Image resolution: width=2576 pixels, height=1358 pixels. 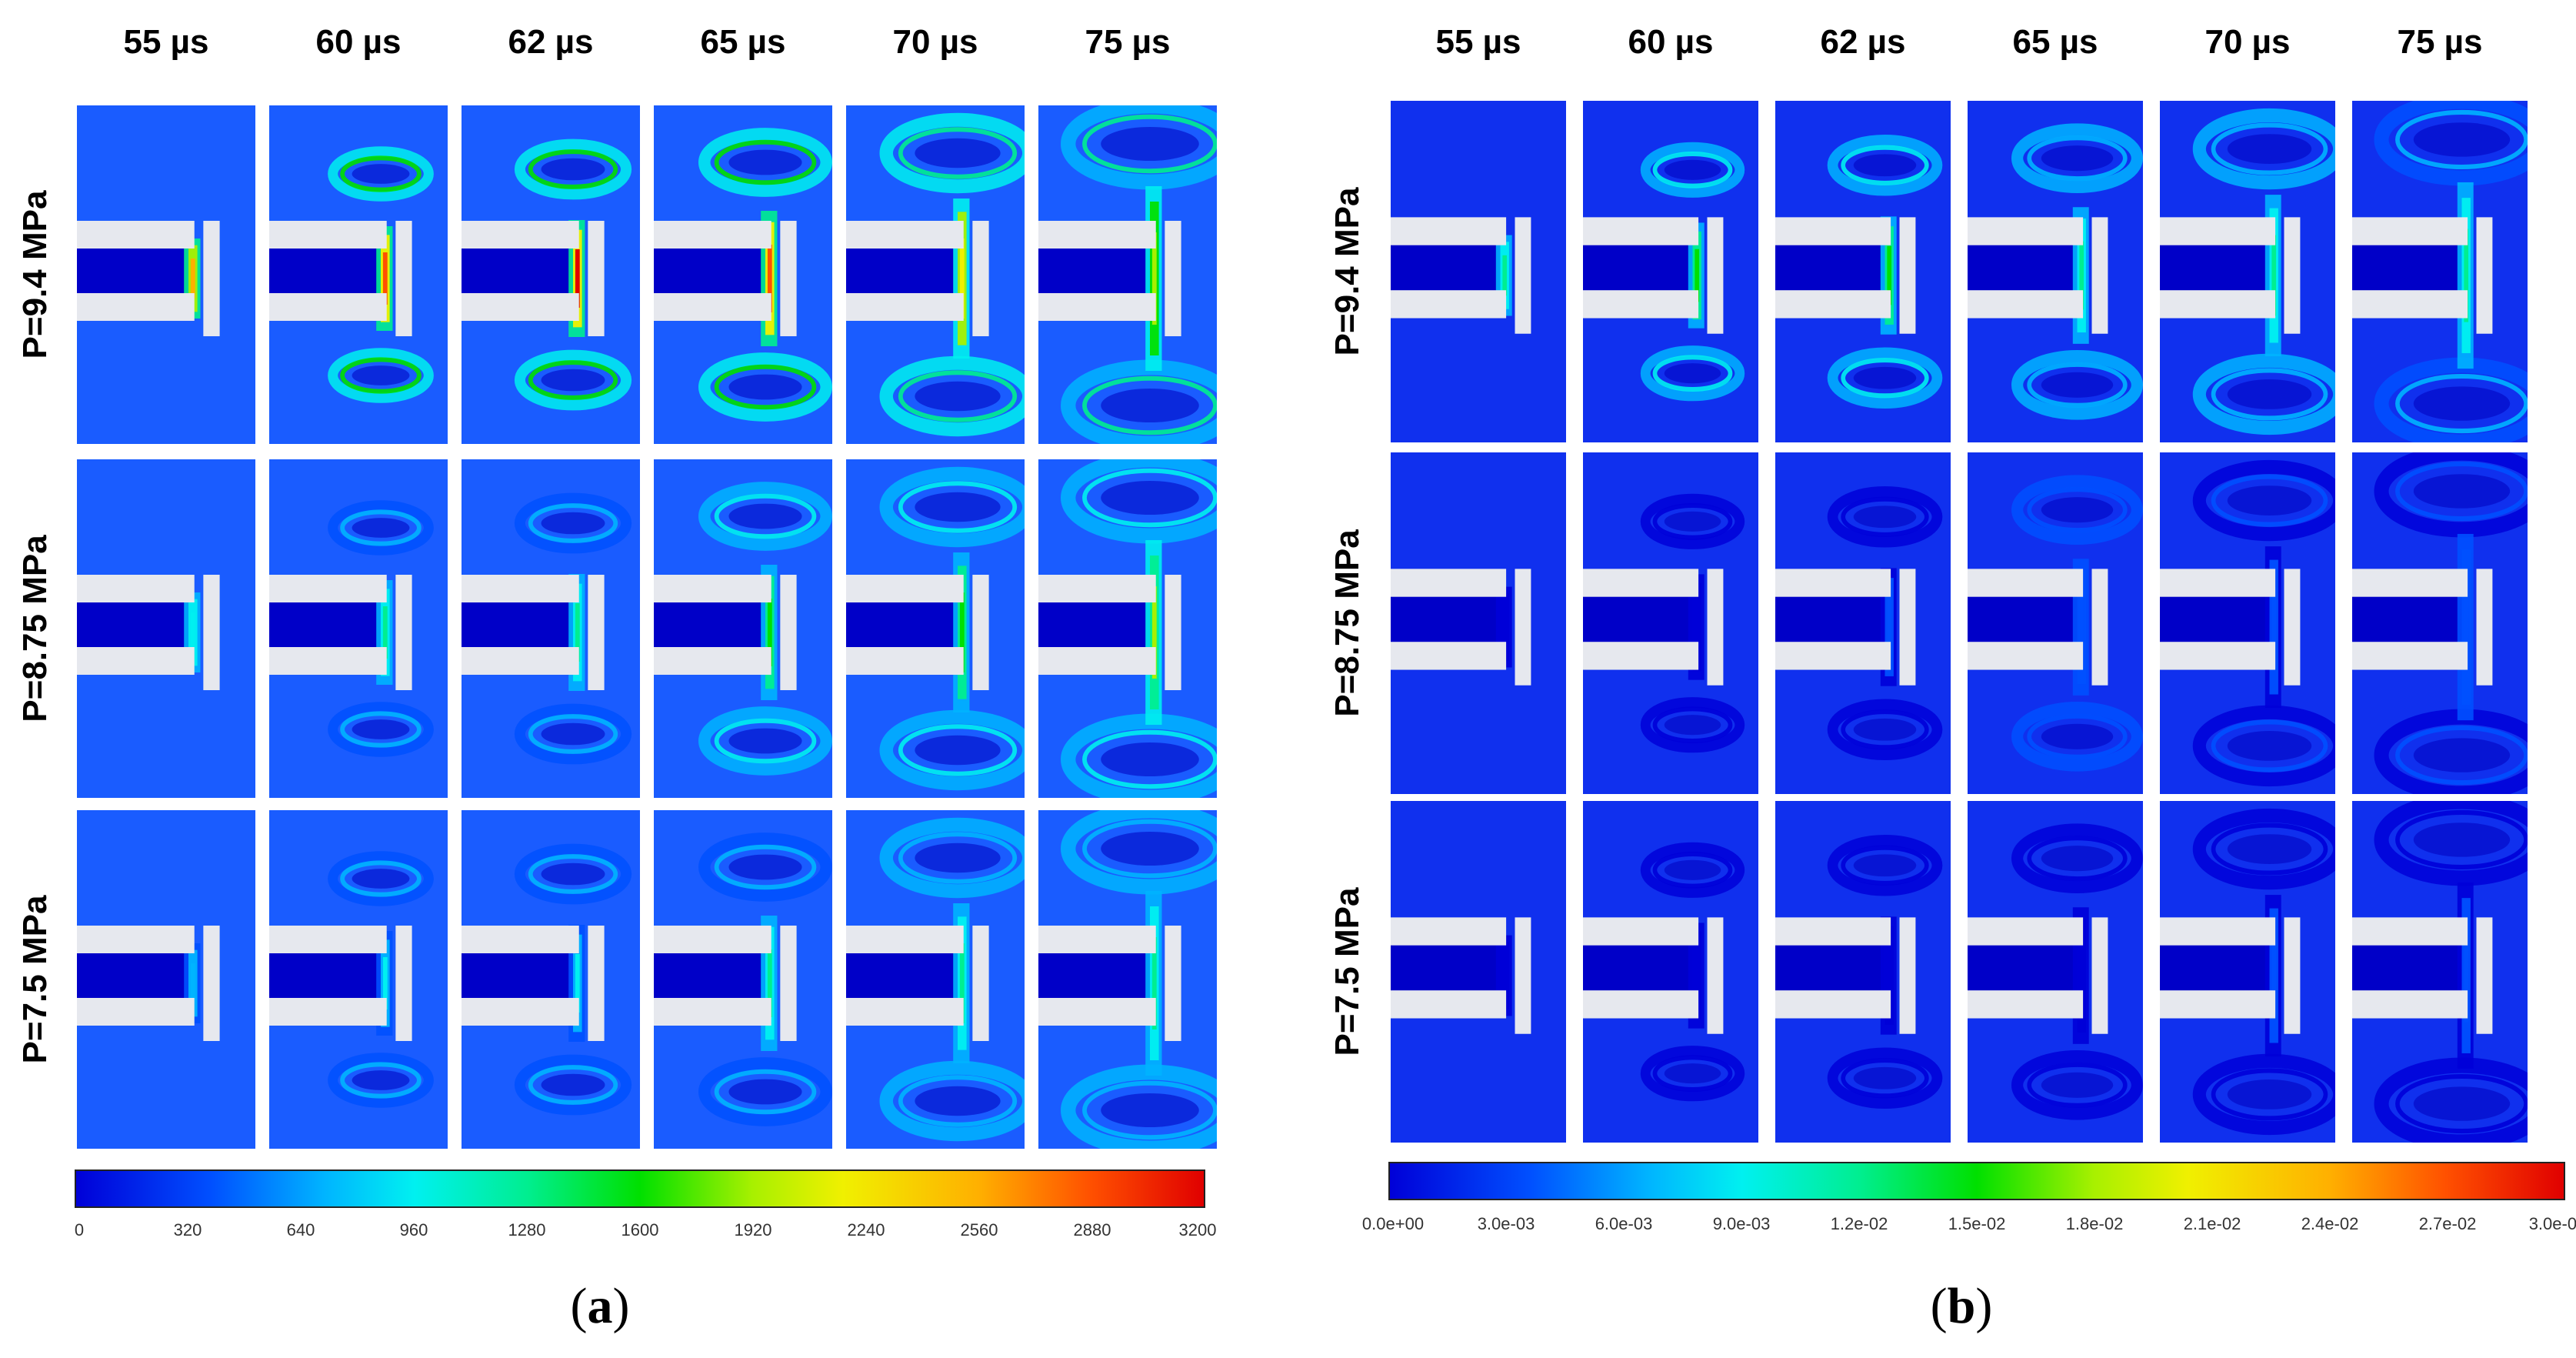 What do you see at coordinates (866, 1230) in the screenshot?
I see `colorbar-tick-label: 2240` at bounding box center [866, 1230].